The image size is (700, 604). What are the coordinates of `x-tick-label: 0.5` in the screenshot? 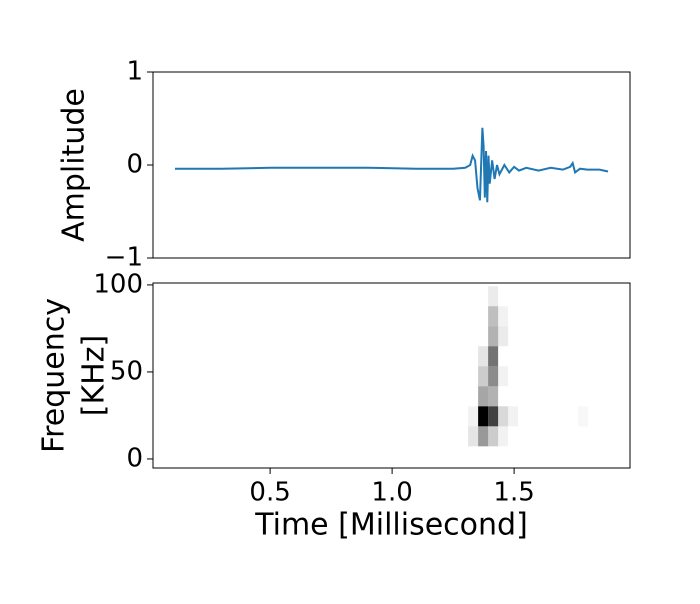 It's located at (269, 493).